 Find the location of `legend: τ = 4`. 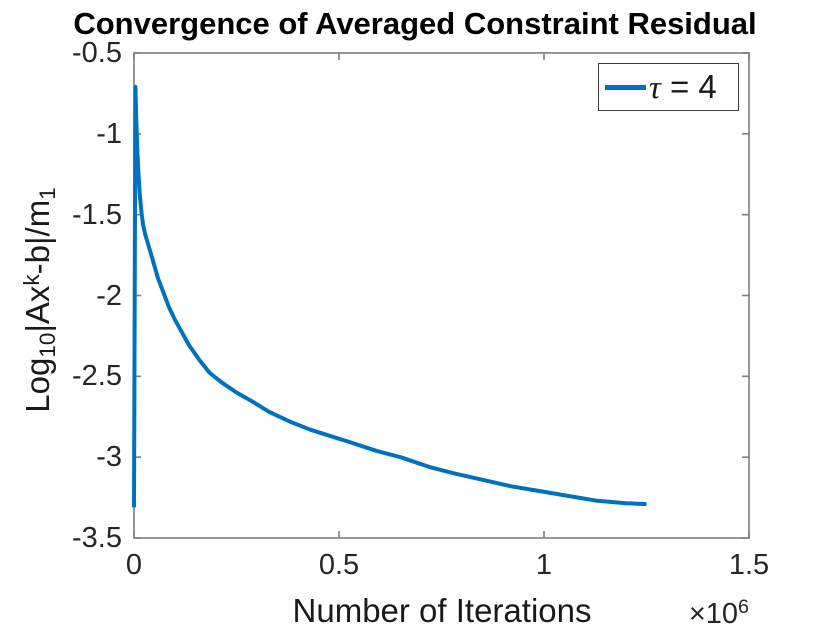

legend: τ = 4 is located at coordinates (668, 87).